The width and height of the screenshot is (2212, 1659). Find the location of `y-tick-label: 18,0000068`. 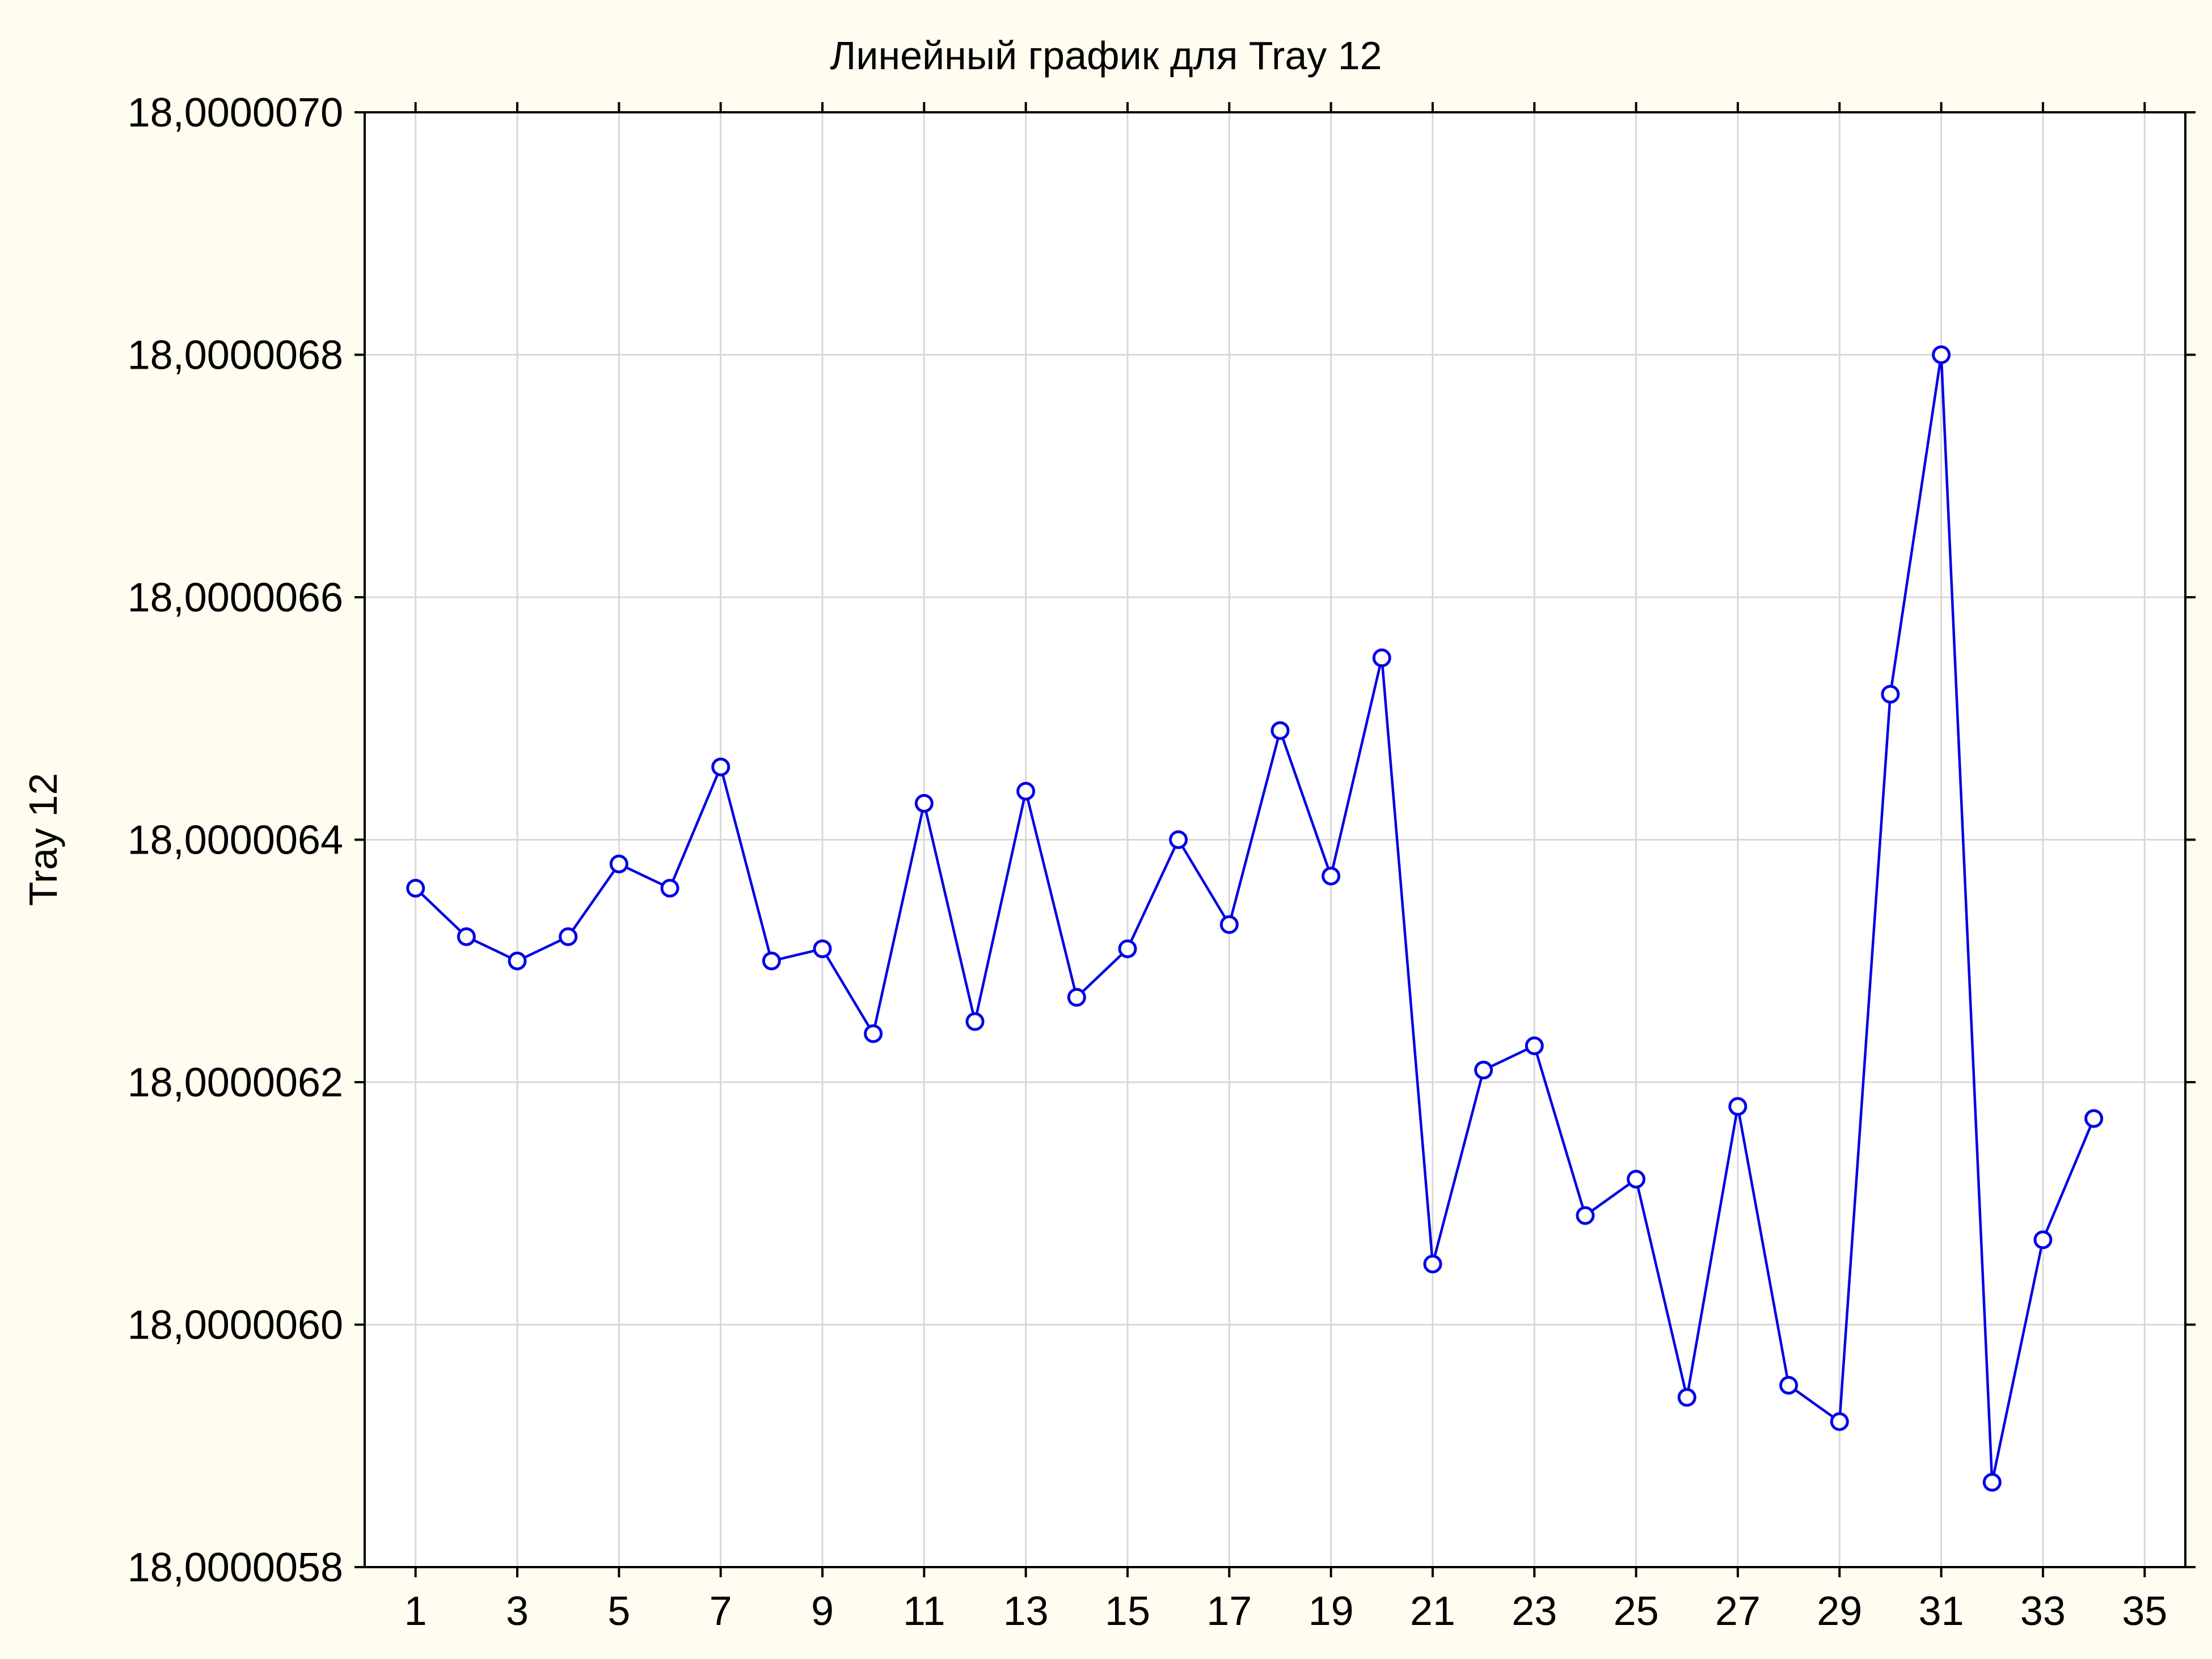

y-tick-label: 18,0000068 is located at coordinates (235, 355).